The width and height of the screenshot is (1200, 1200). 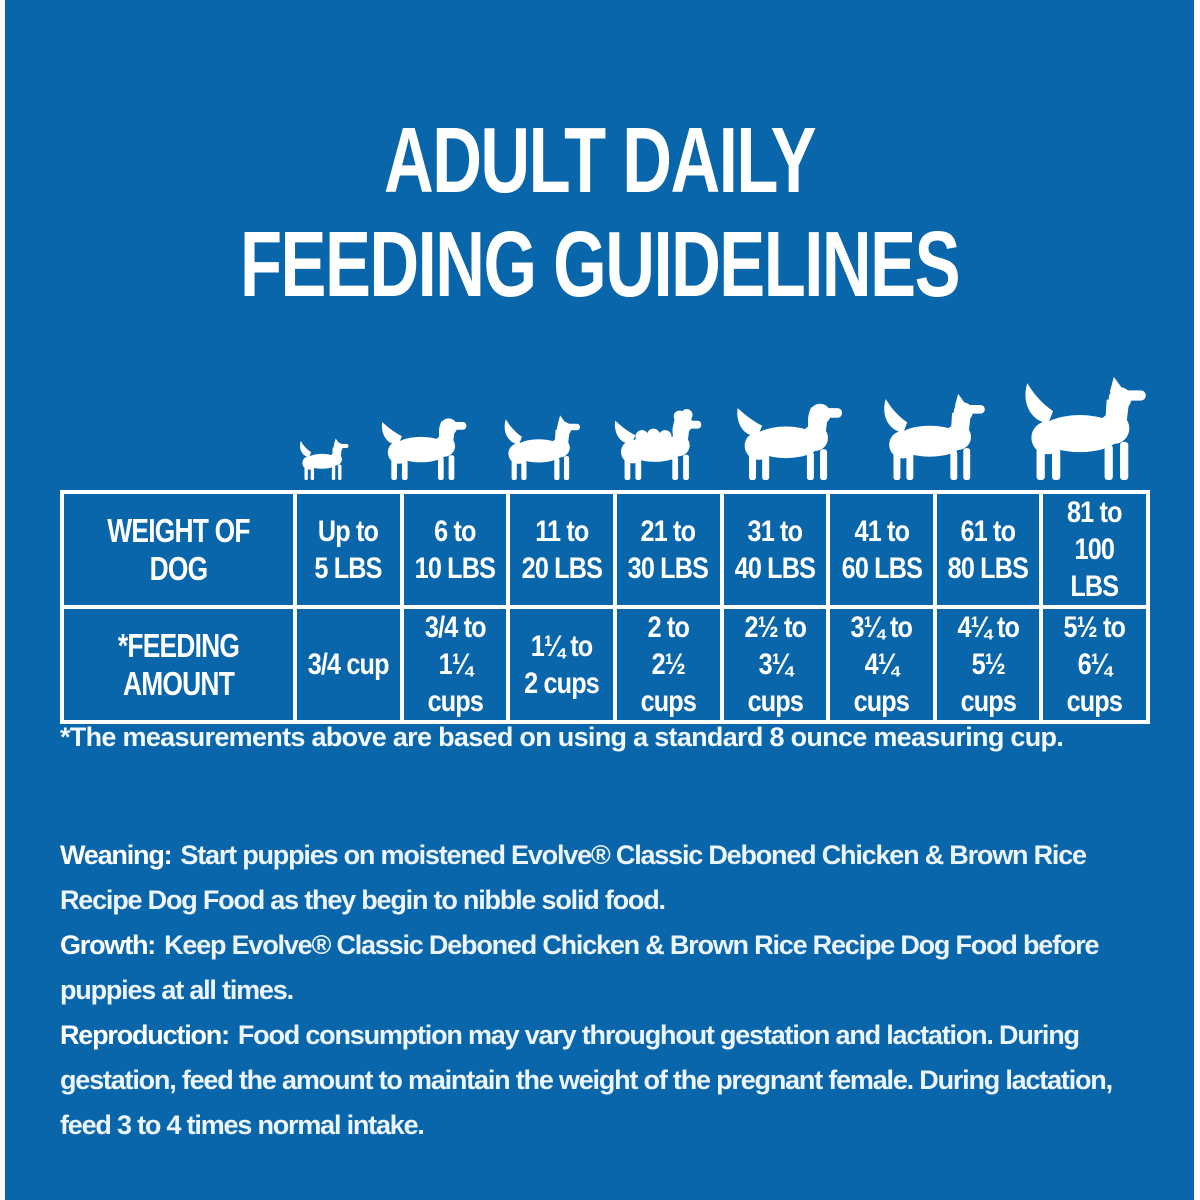 I want to click on weight-cell: Up to 5 LBS, so click(x=348, y=549).